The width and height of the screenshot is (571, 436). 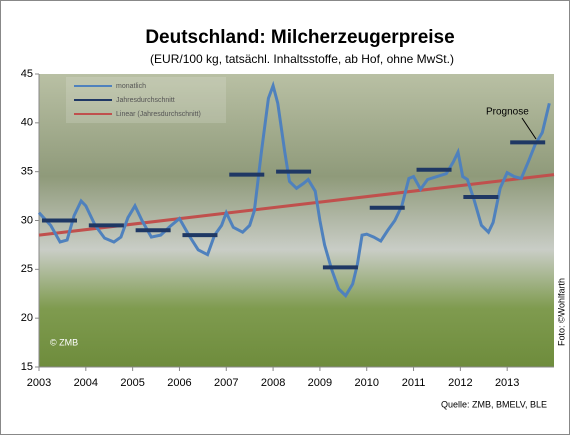 I want to click on x-tick-label: 2005, so click(x=132, y=383).